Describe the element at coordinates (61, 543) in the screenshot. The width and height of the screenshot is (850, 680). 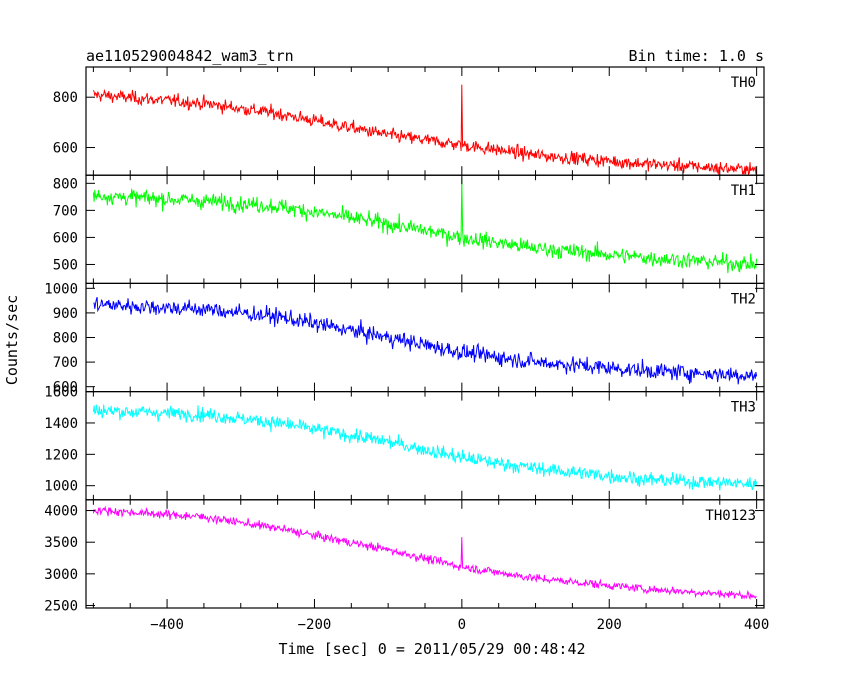
I see `y-tick-label: 3500` at that location.